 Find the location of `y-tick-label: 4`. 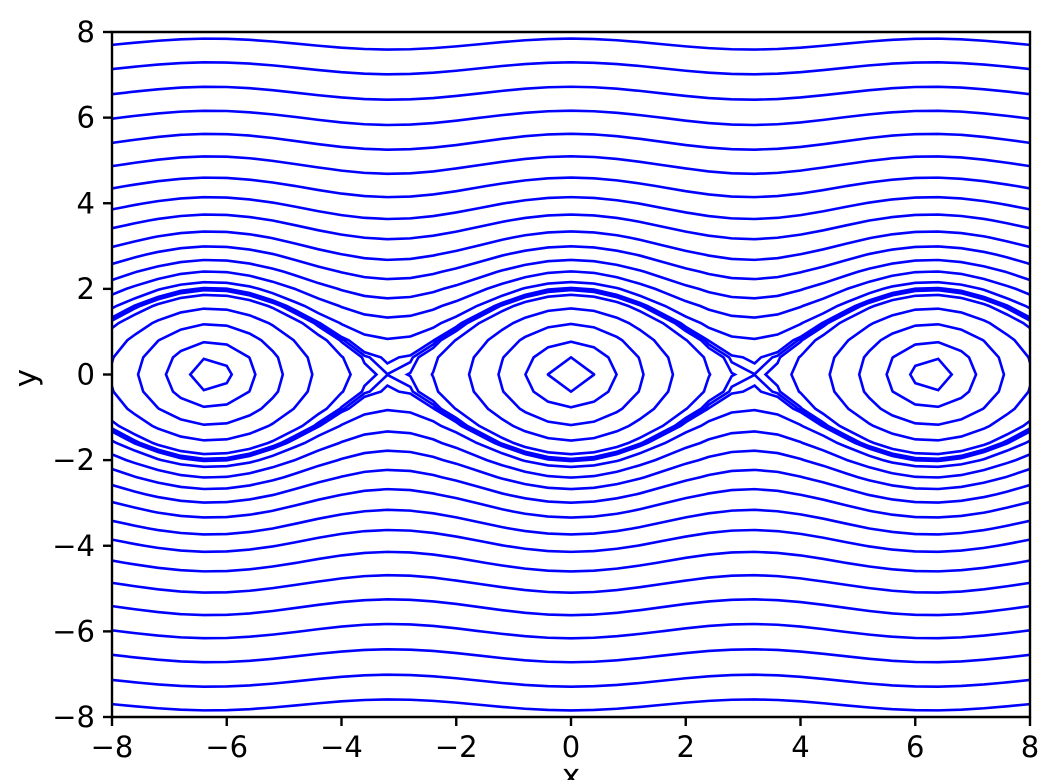

y-tick-label: 4 is located at coordinates (86, 203).